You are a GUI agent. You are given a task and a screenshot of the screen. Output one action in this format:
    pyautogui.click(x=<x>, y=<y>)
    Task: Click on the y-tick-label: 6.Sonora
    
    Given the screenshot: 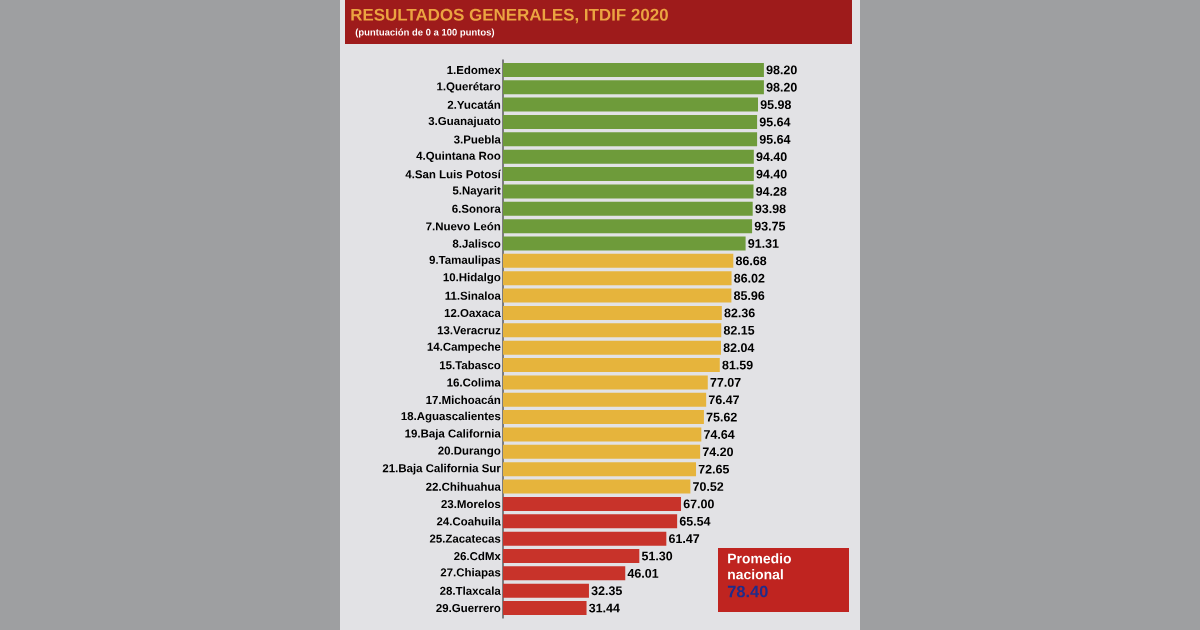 What is the action you would take?
    pyautogui.click(x=476, y=208)
    